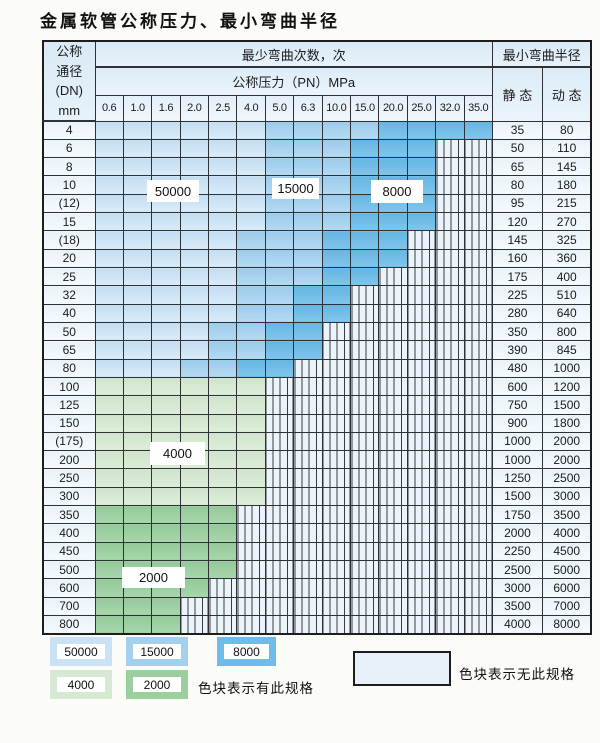 Image resolution: width=600 pixels, height=743 pixels. I want to click on table-row: 300 1500 3000, so click(317, 496).